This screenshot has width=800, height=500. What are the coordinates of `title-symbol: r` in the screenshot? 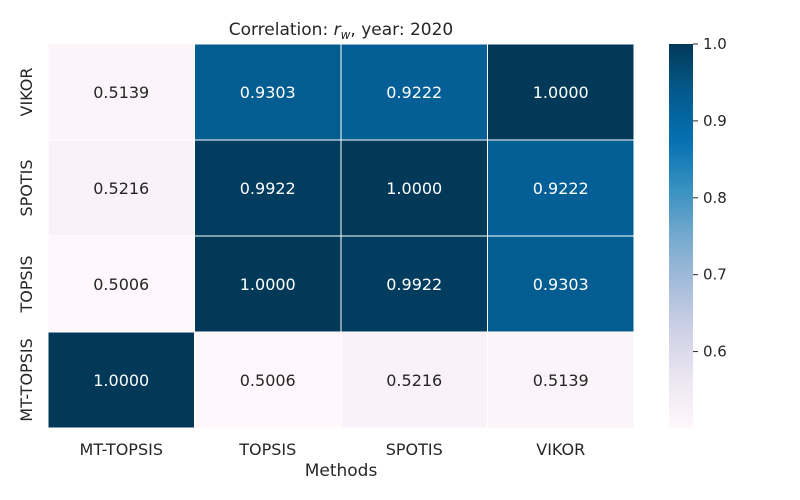 It's located at (338, 30).